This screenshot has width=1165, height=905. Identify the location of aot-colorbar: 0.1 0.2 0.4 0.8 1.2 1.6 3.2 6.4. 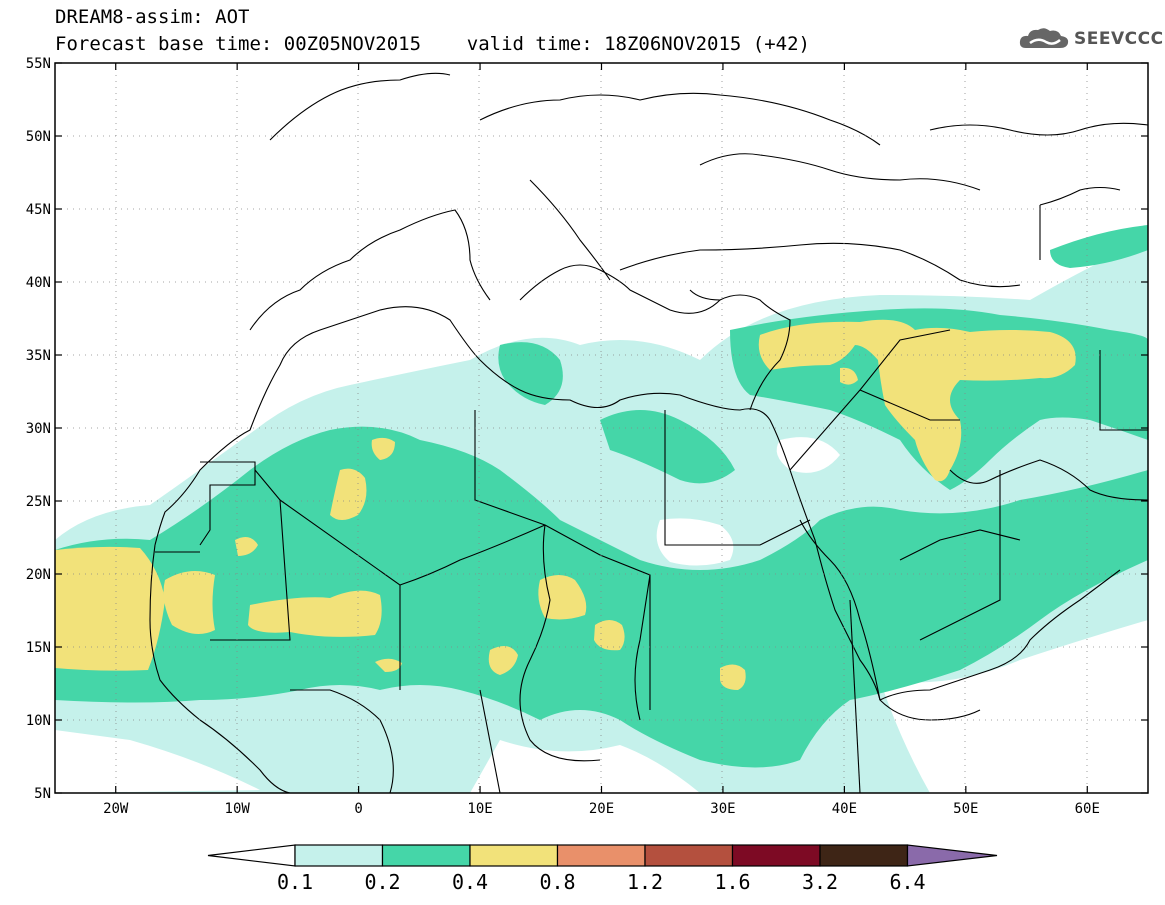
(602, 869).